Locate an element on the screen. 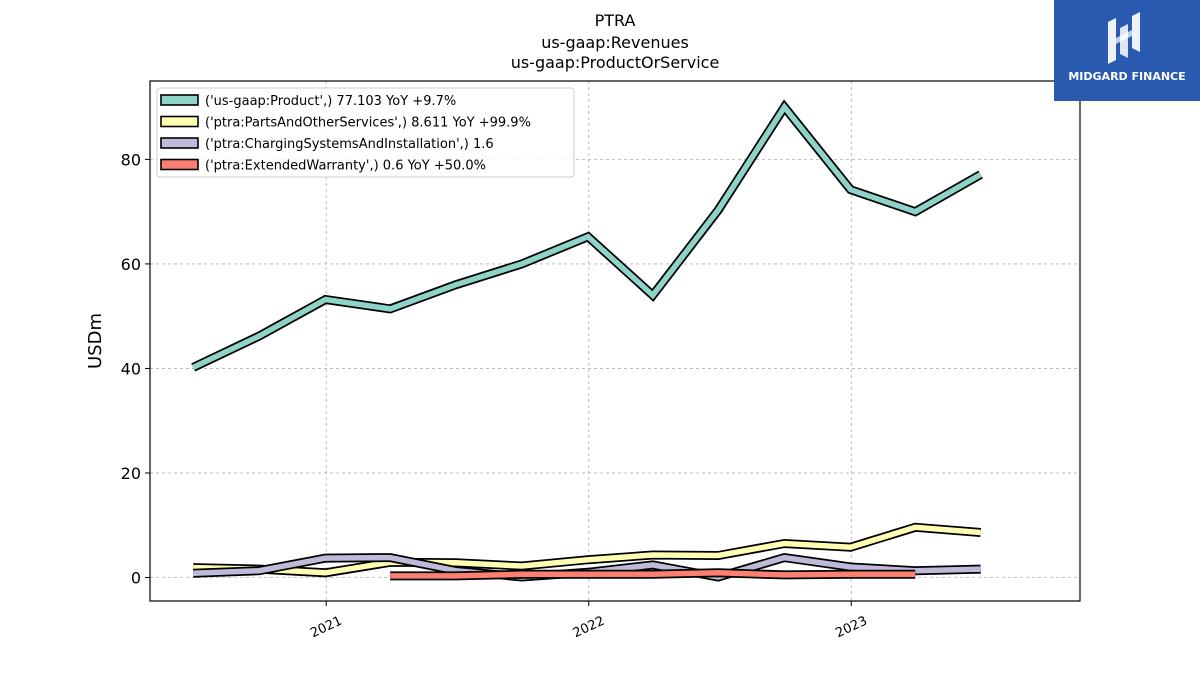 The image size is (1200, 675). x-tick-label: 2022 is located at coordinates (589, 628).